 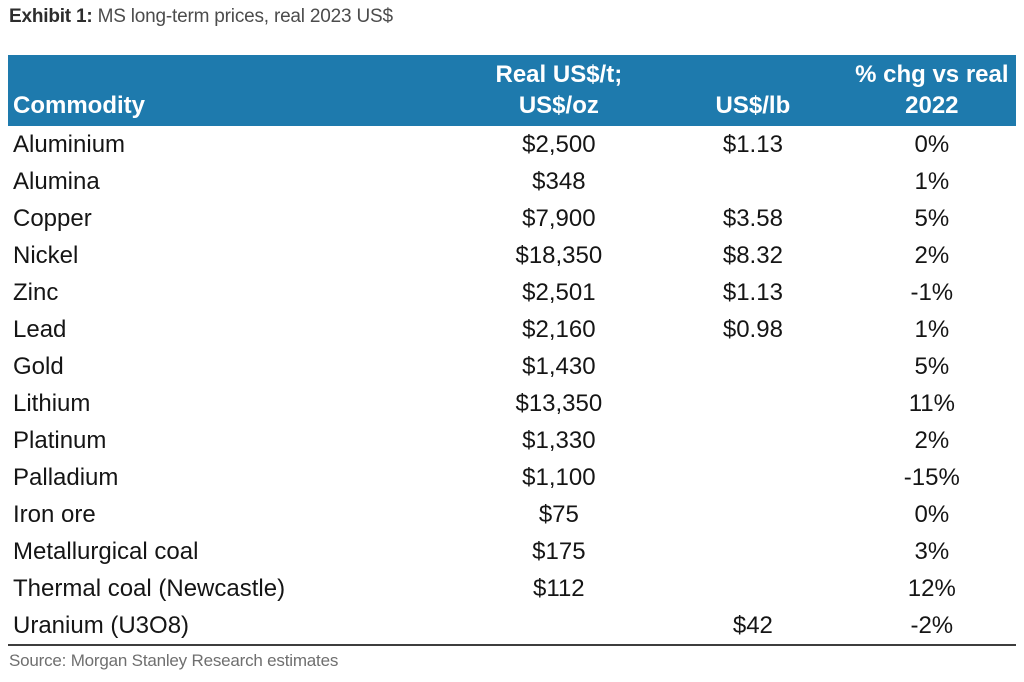 I want to click on price-us-t-oz: $1,100, so click(x=559, y=477).